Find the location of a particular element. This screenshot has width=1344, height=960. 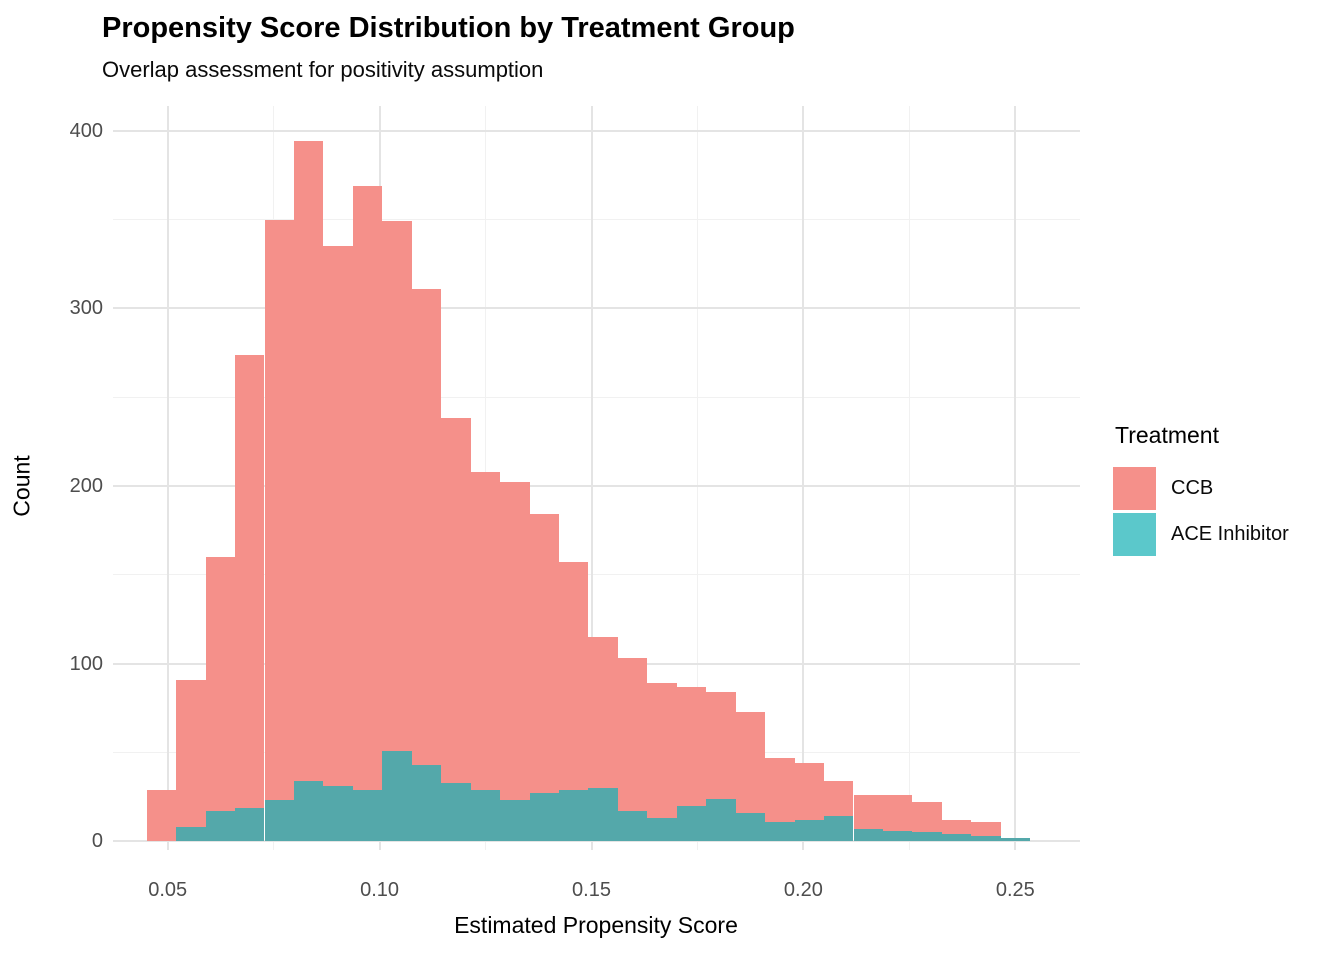

y-axis-title: Count is located at coordinates (21, 486).